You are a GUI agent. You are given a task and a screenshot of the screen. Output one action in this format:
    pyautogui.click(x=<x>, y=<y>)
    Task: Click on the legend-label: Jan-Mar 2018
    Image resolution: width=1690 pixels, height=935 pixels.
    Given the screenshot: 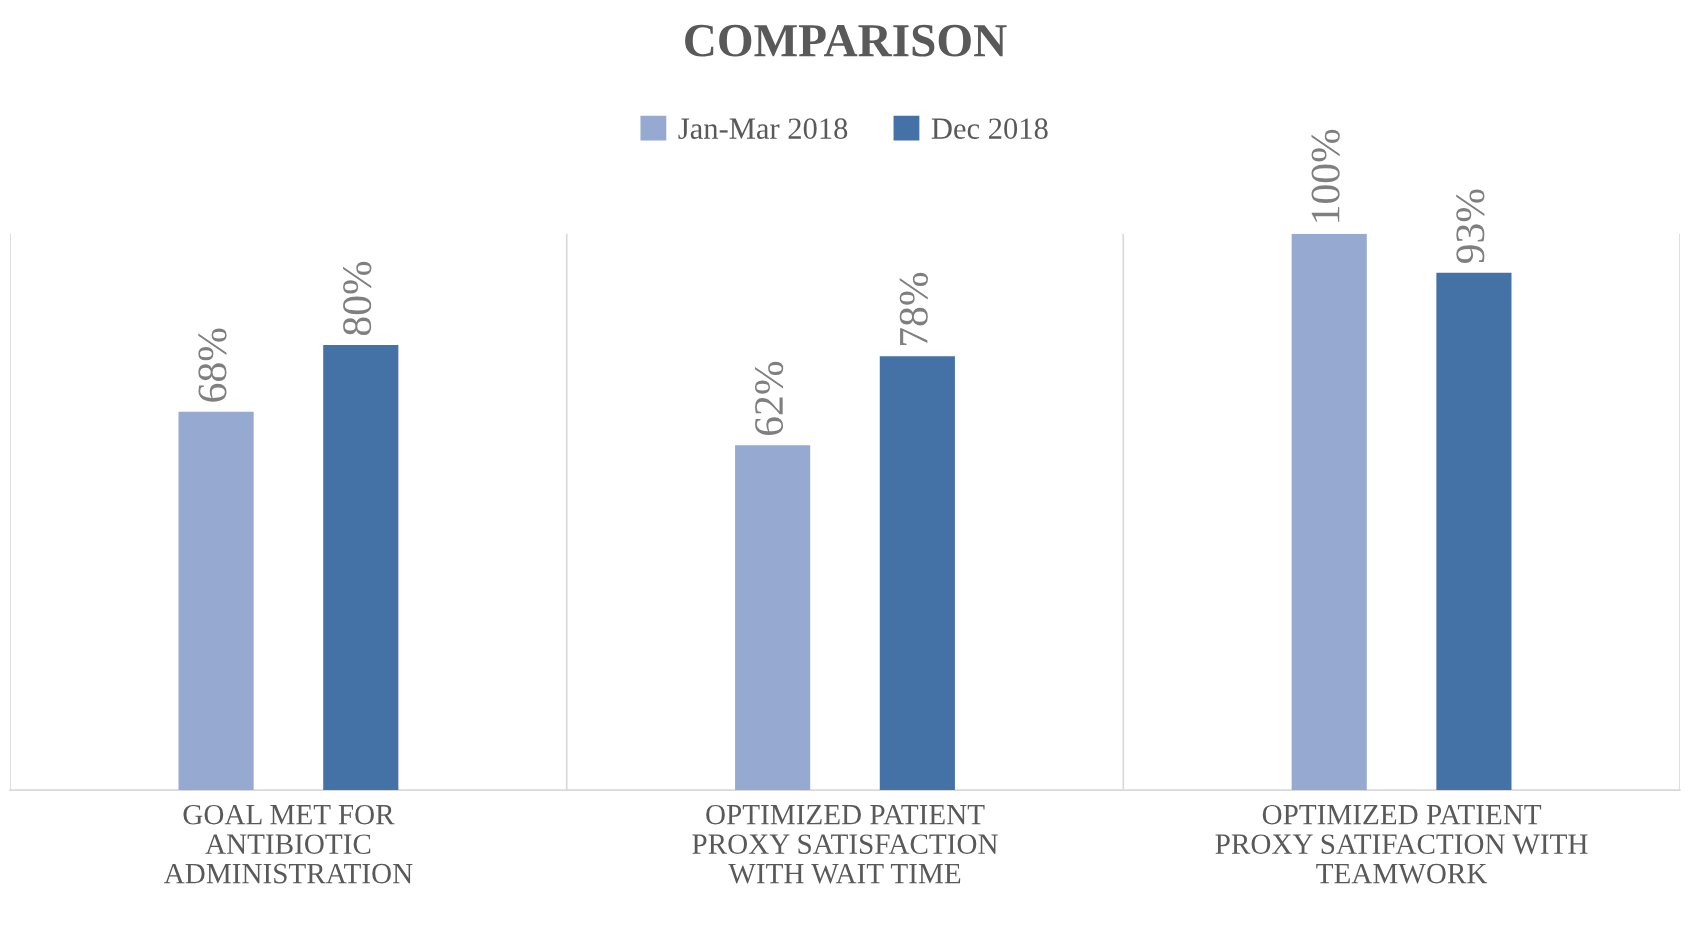 What is the action you would take?
    pyautogui.click(x=763, y=128)
    